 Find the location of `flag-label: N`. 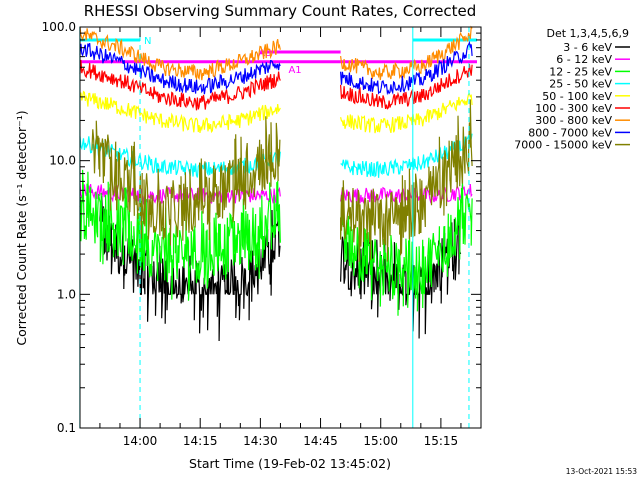

flag-label: N is located at coordinates (147, 41).